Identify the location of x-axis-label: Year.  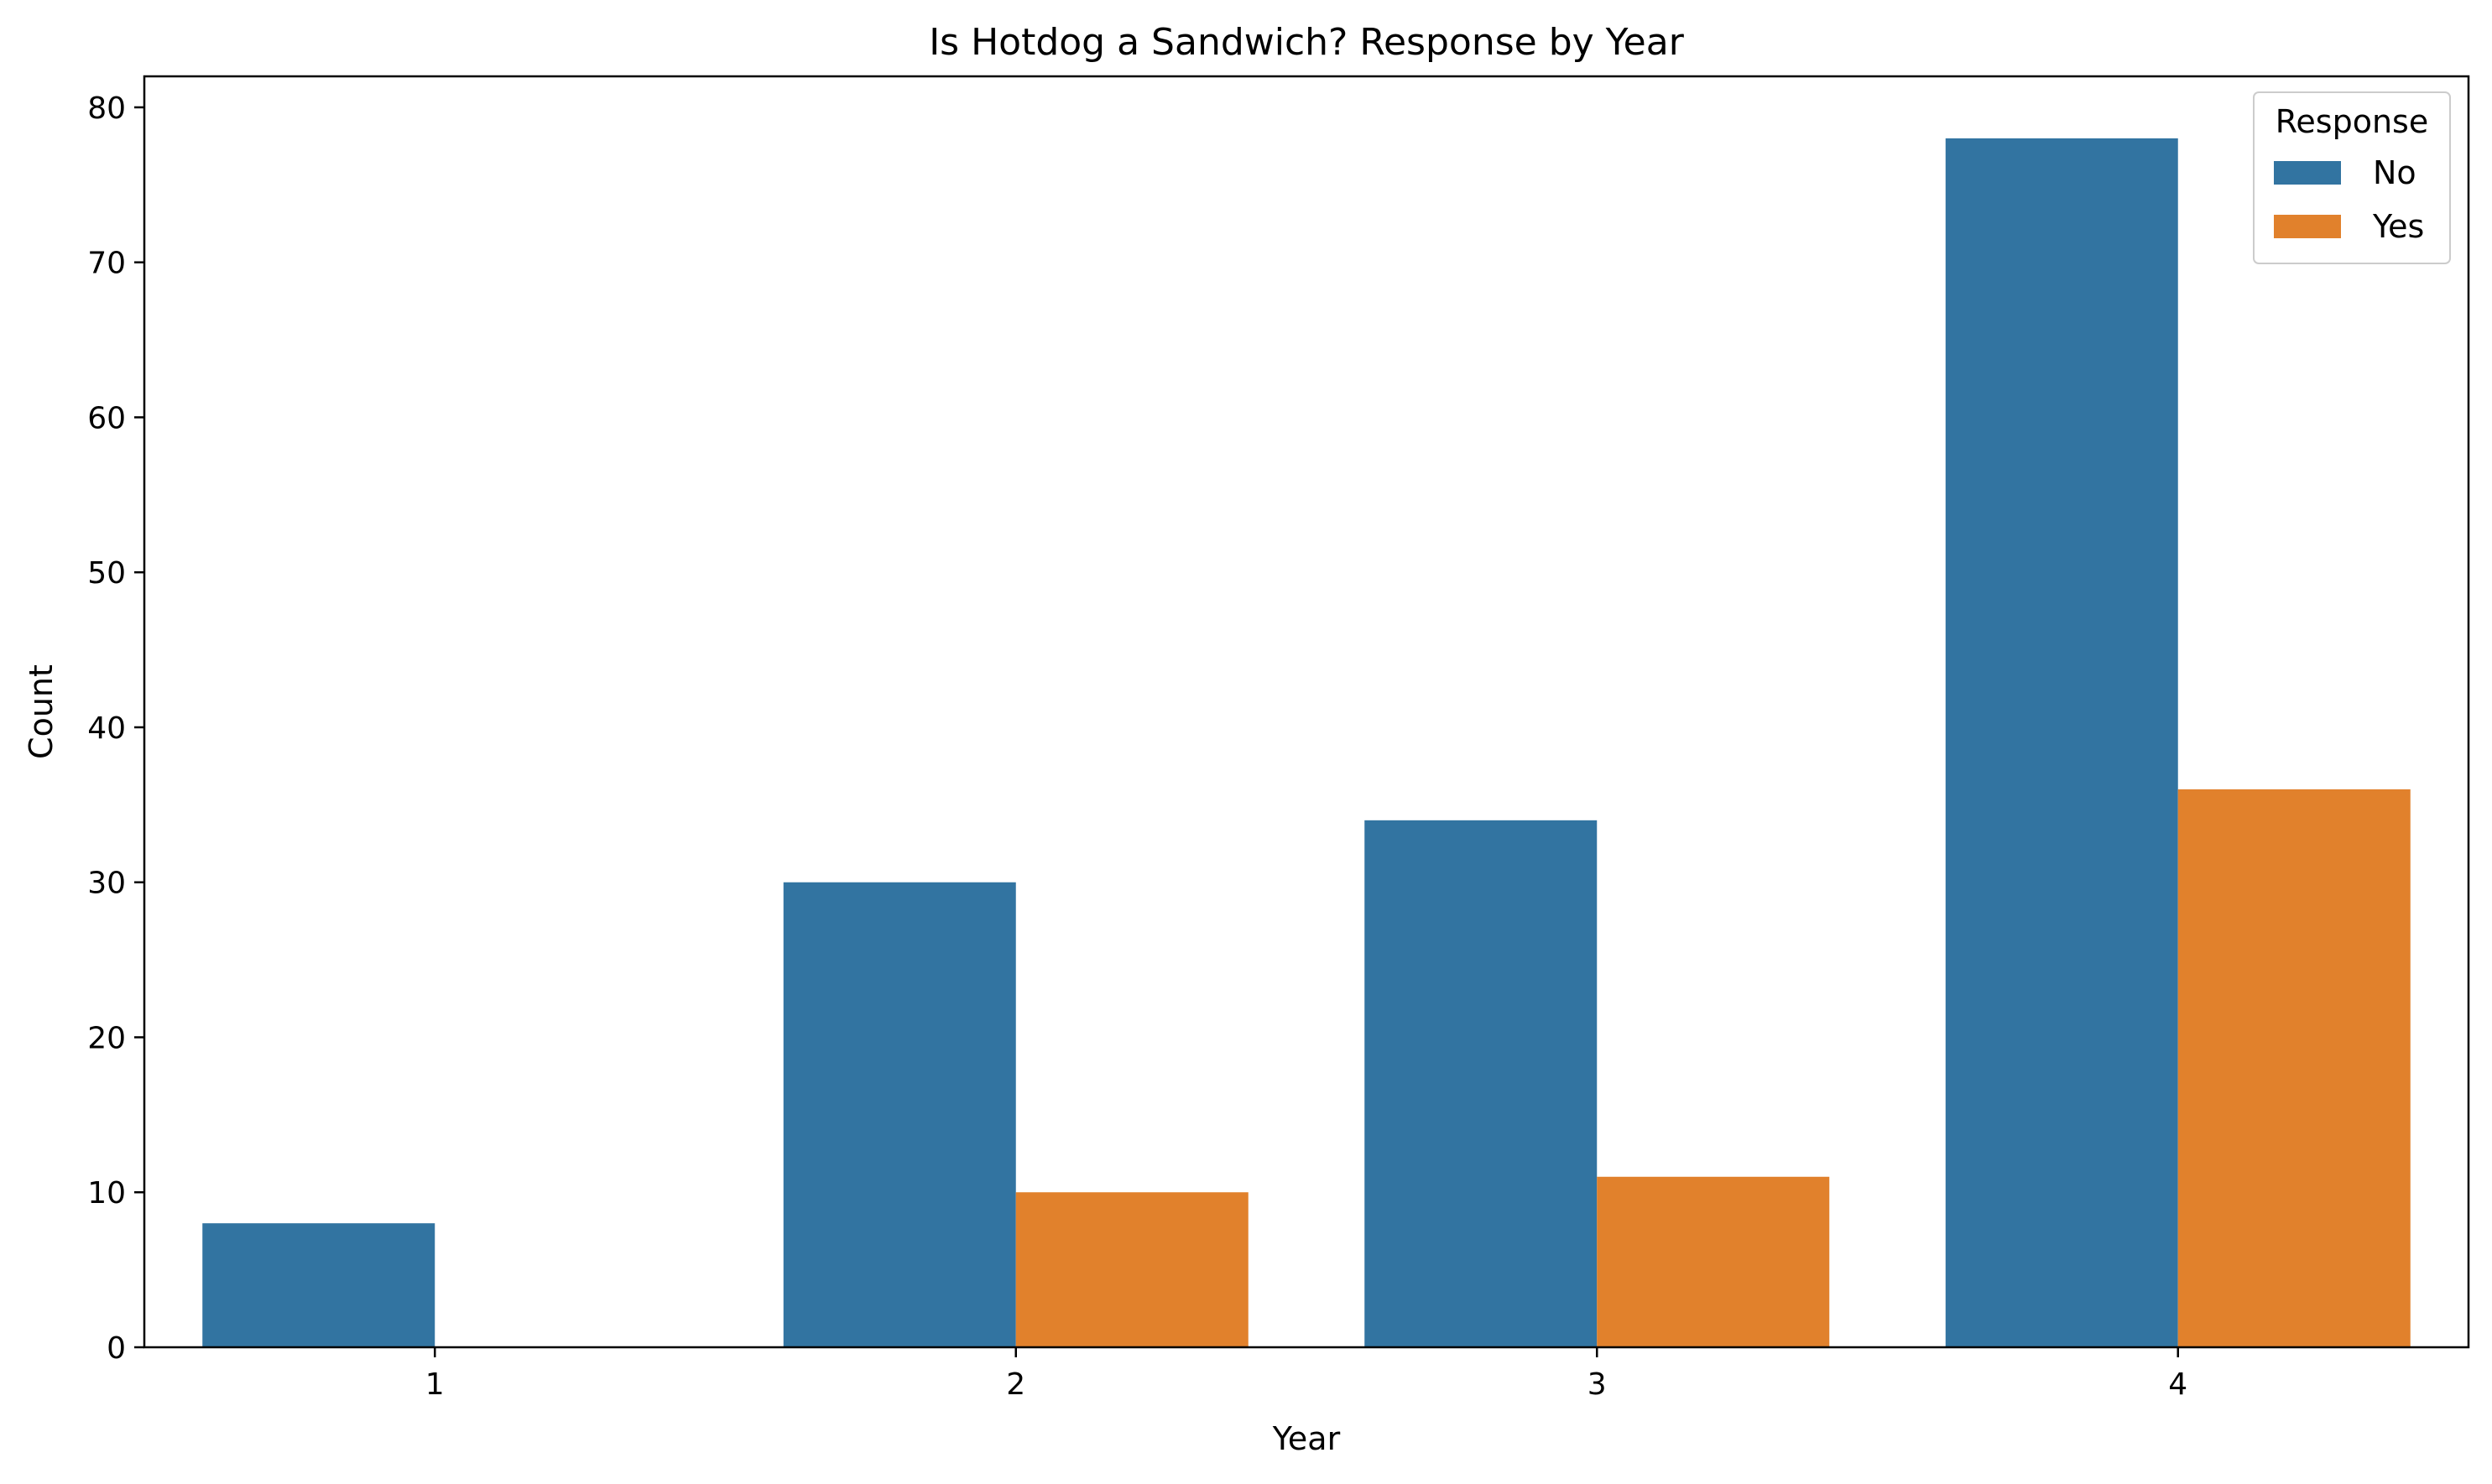
(1306, 1438).